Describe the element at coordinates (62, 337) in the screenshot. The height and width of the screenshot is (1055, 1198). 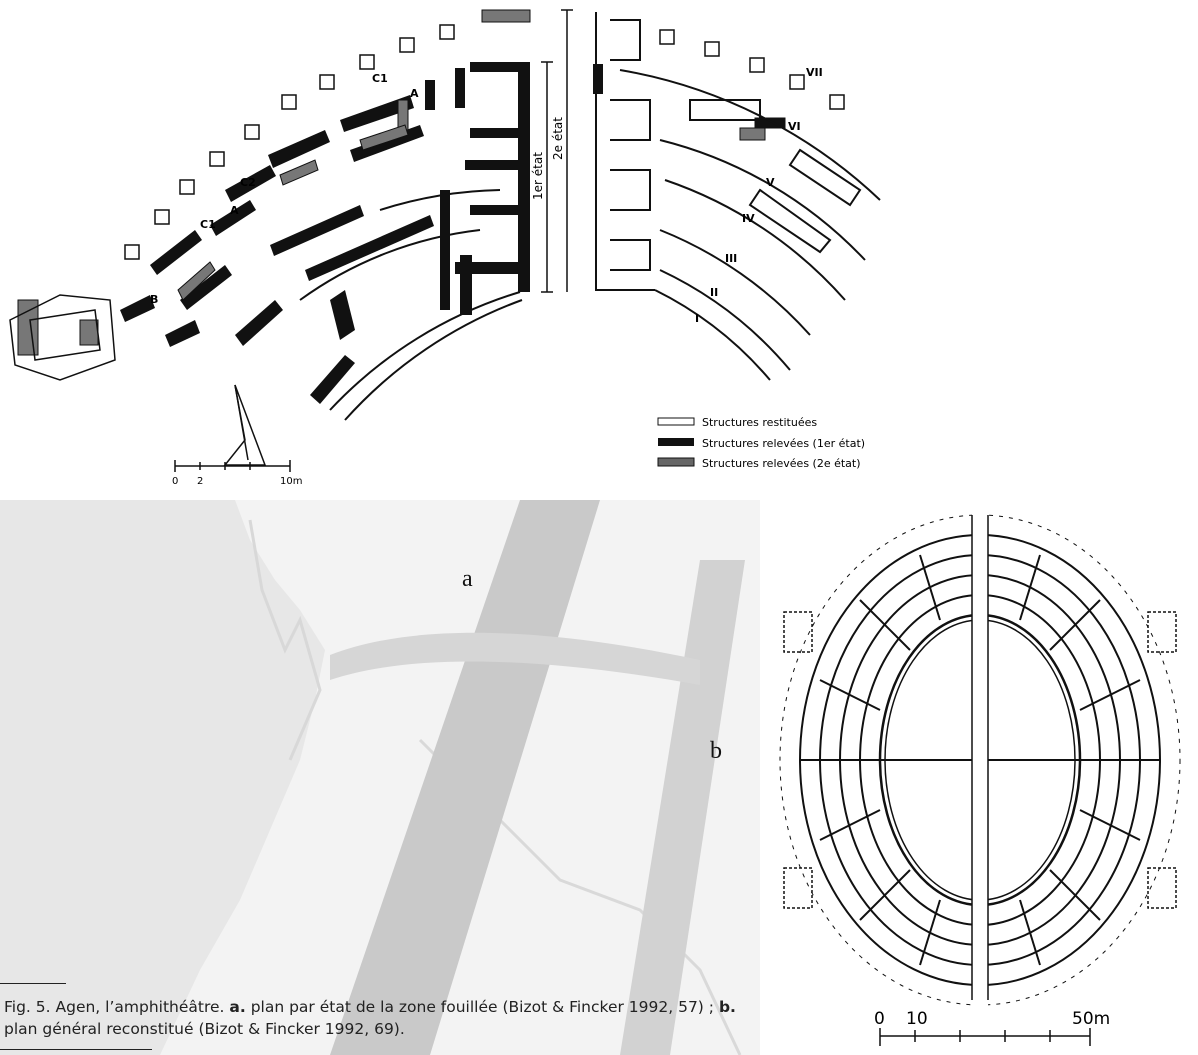
I see `annex-left` at that location.